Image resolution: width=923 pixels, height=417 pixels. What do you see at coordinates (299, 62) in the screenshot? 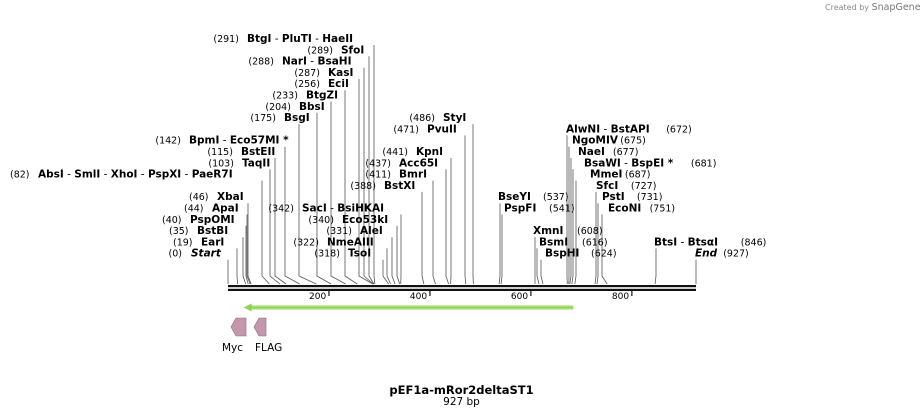
I see `site-nari: (288) NarI - BsaHI` at bounding box center [299, 62].